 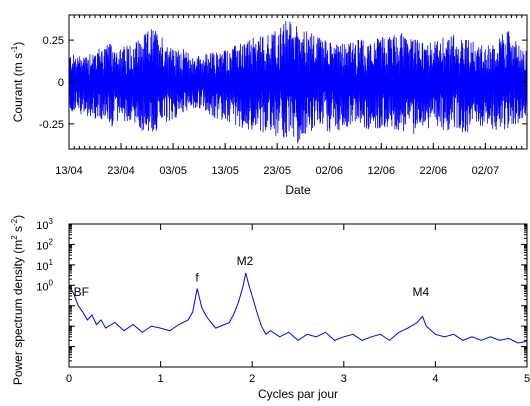 What do you see at coordinates (17, 300) in the screenshot?
I see `bottom-y-axis-label: Power spectrum density (m2 s-2)` at bounding box center [17, 300].